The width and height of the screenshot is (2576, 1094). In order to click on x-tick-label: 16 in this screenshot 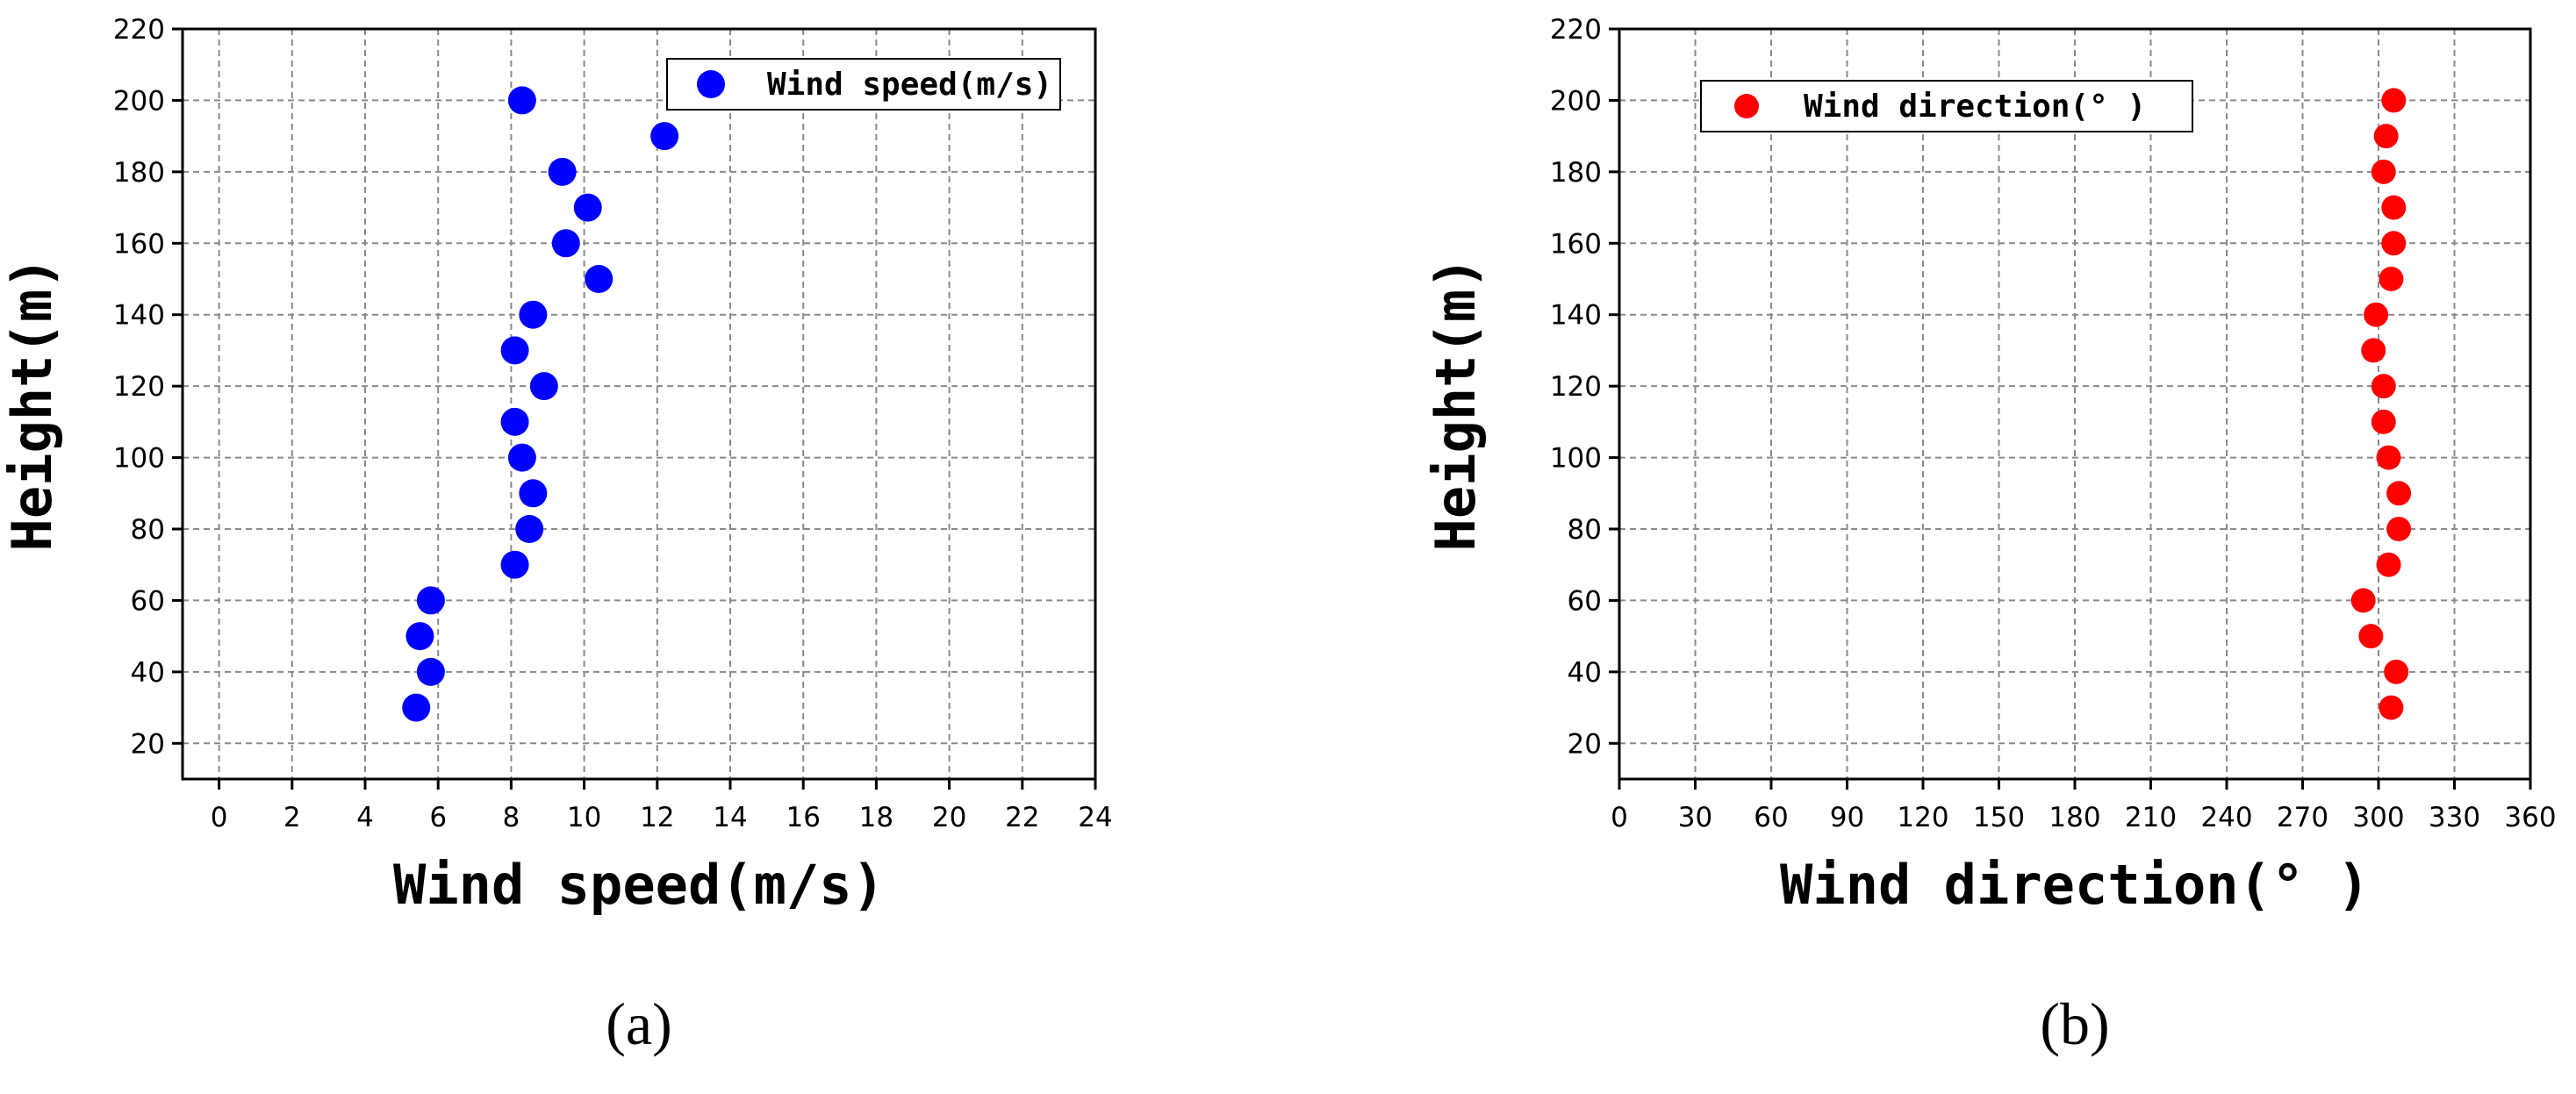, I will do `click(803, 818)`.